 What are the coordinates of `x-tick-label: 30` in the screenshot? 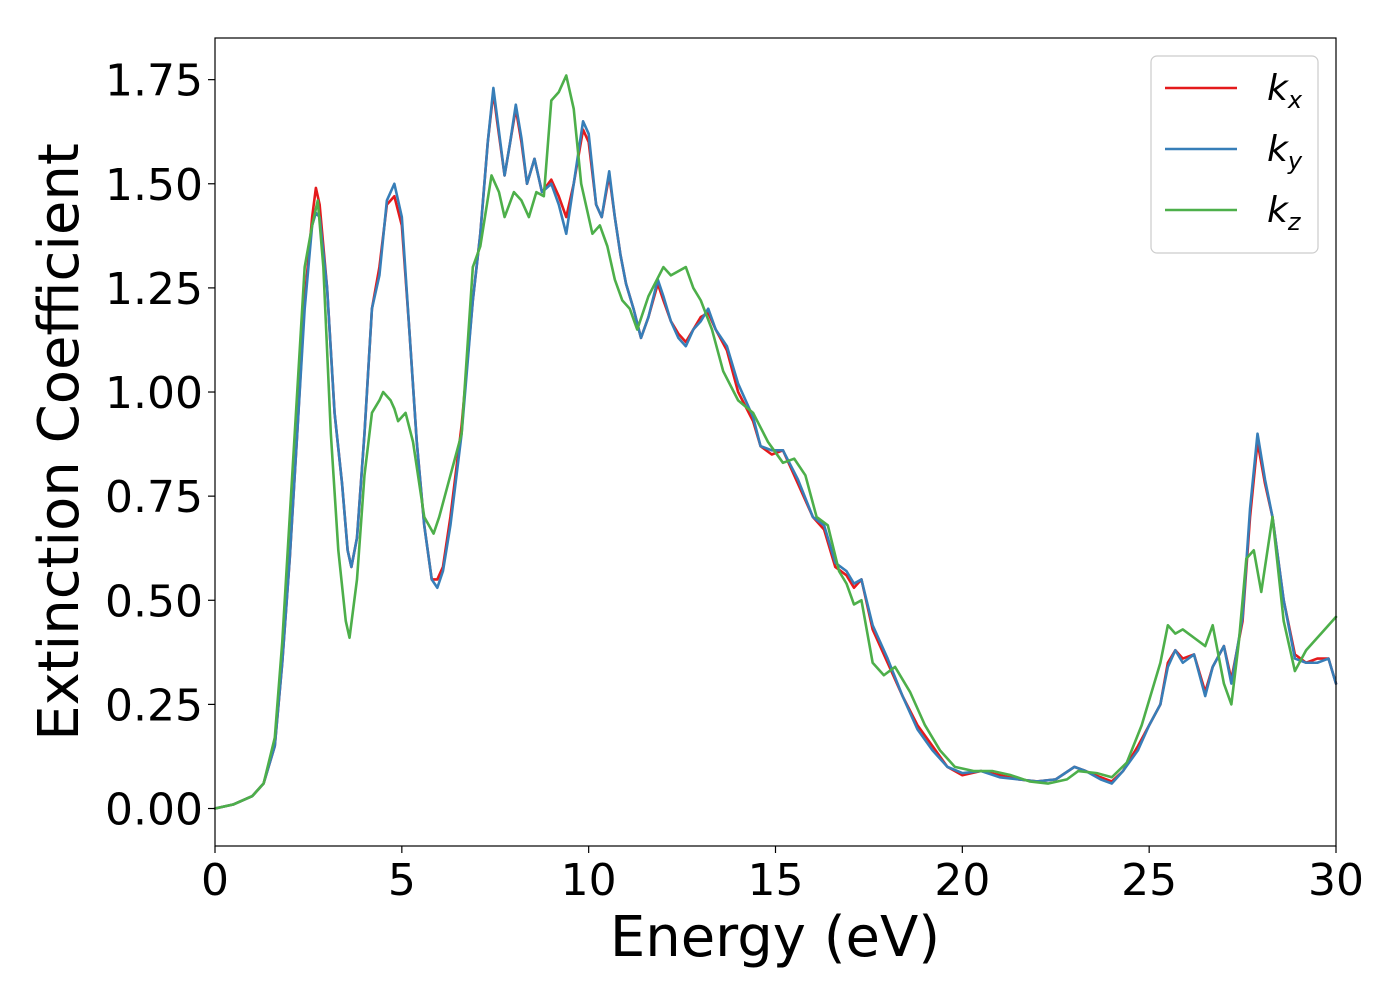 It's located at (1336, 880).